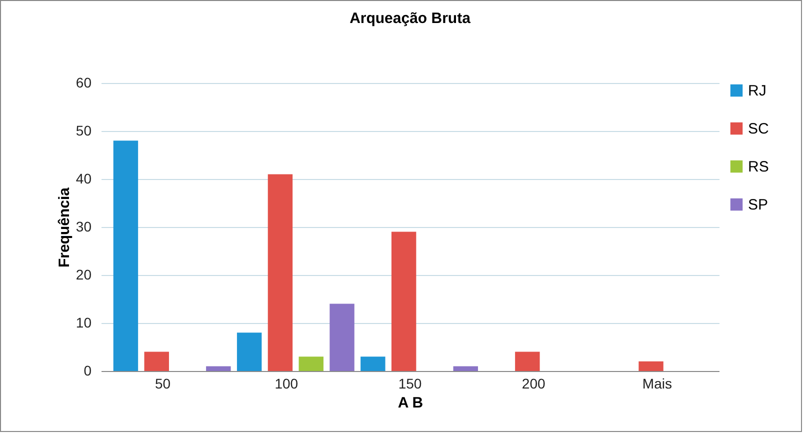 The width and height of the screenshot is (804, 434). I want to click on y-tick-label: 10, so click(84, 322).